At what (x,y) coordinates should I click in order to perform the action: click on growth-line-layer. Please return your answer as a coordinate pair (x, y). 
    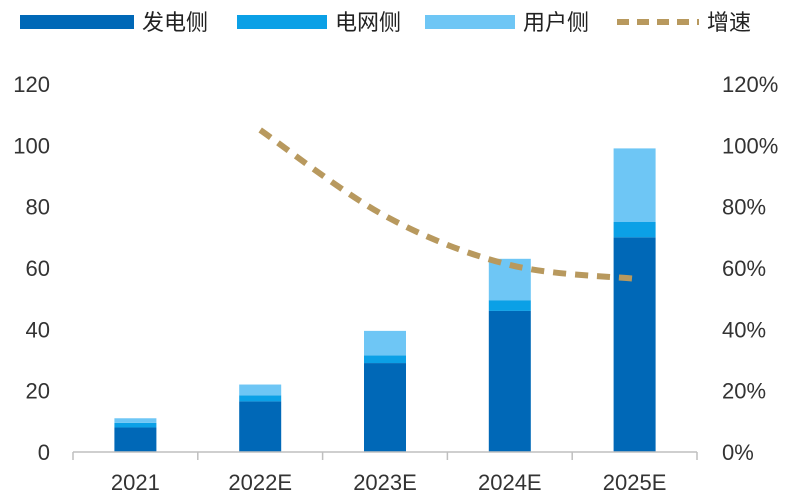
    Looking at the image, I should click on (446, 204).